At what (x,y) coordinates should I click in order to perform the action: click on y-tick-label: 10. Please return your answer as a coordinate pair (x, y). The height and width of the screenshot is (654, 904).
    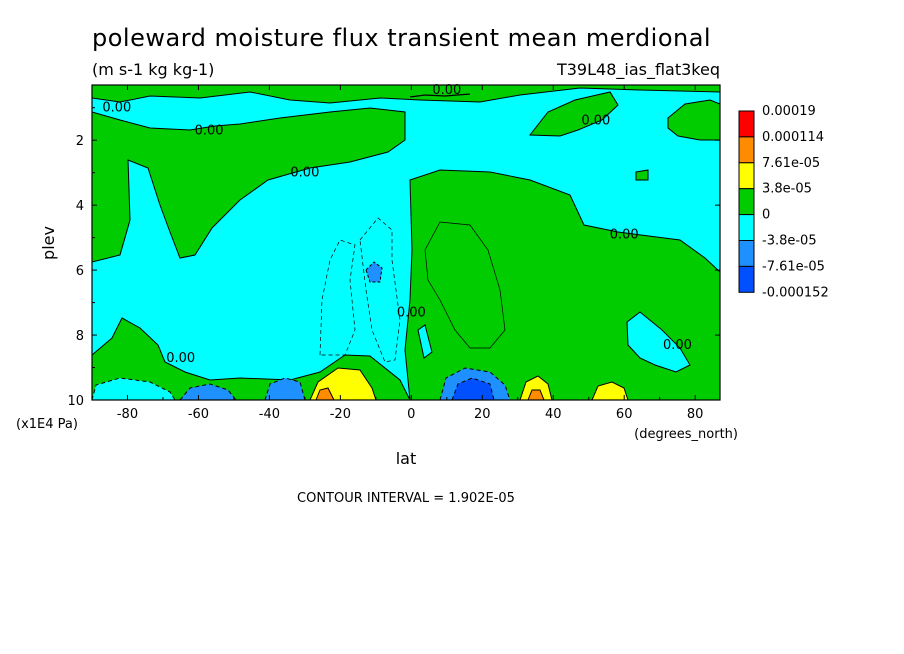
    Looking at the image, I should click on (75, 401).